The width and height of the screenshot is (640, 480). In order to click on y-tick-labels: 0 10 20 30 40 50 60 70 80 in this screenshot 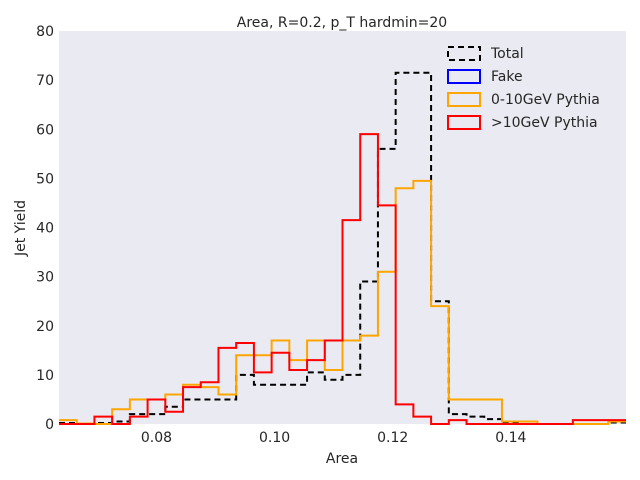, I will do `click(45, 228)`.